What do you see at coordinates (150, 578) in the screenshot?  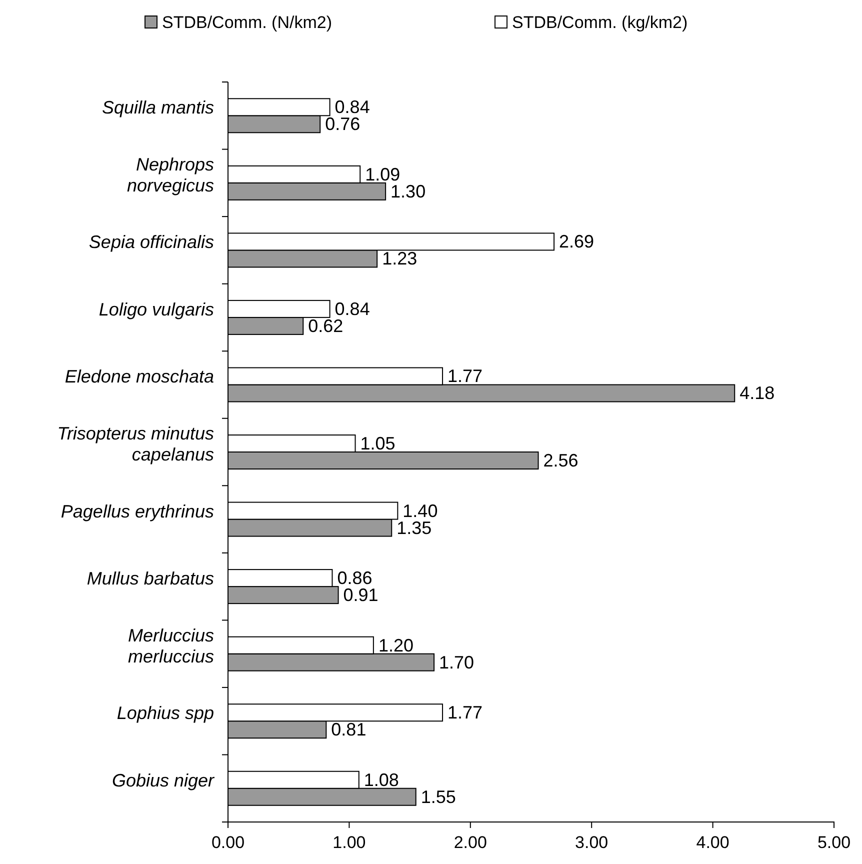 I see `y-tick-label: Mullus barbatus` at bounding box center [150, 578].